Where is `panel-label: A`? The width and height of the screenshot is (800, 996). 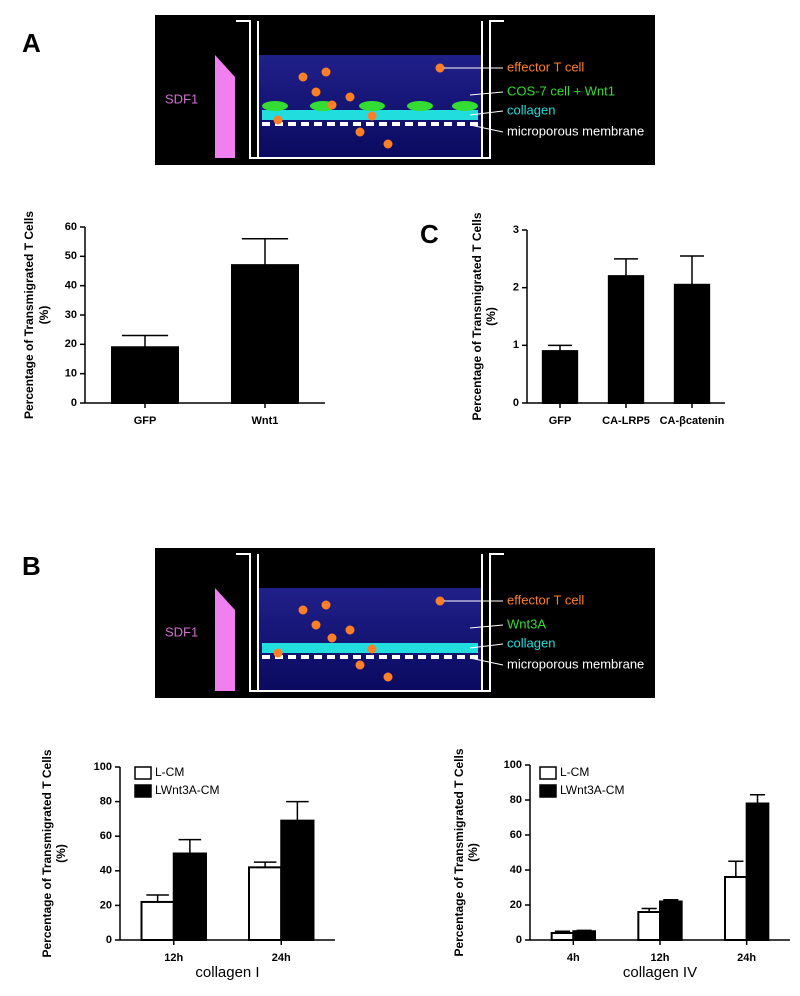 panel-label: A is located at coordinates (31, 43).